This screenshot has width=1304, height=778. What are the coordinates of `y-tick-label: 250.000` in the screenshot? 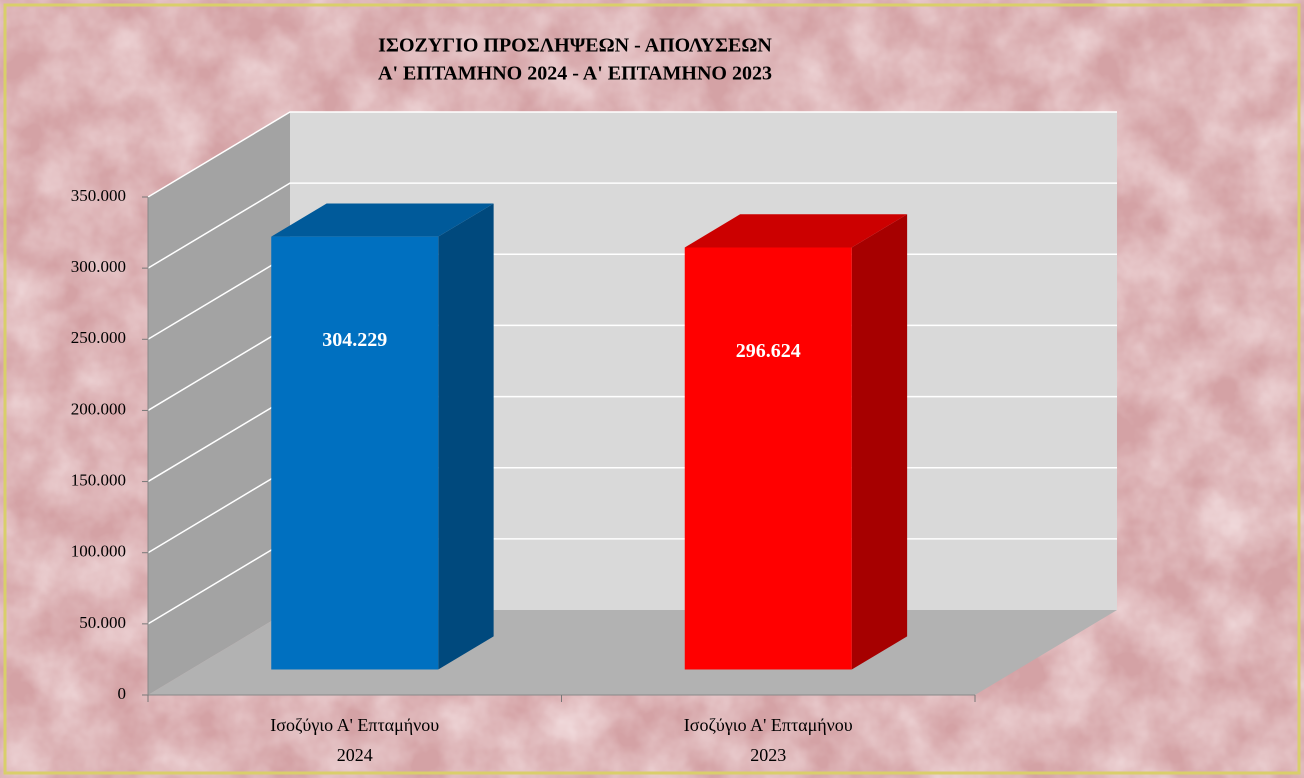 It's located at (98, 337).